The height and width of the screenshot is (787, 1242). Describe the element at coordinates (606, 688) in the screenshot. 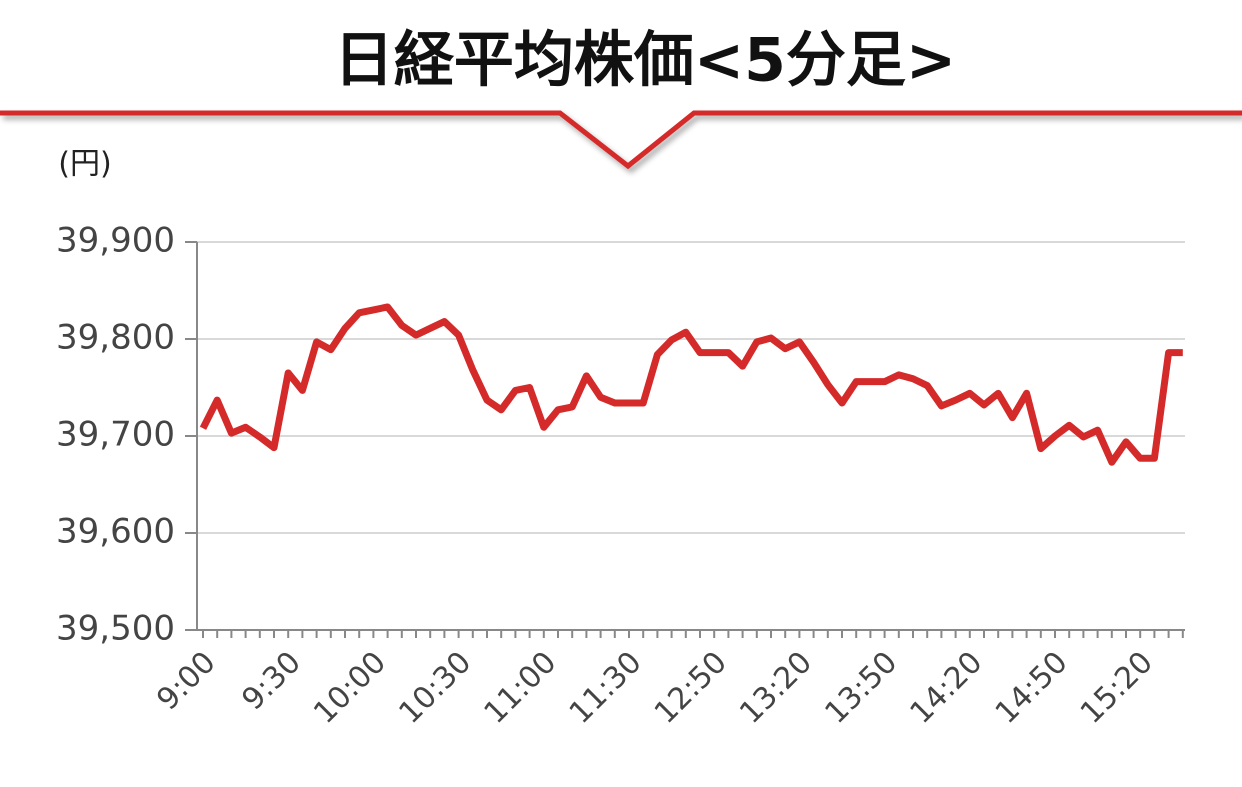

I see `x-tick-label: 11:30` at that location.